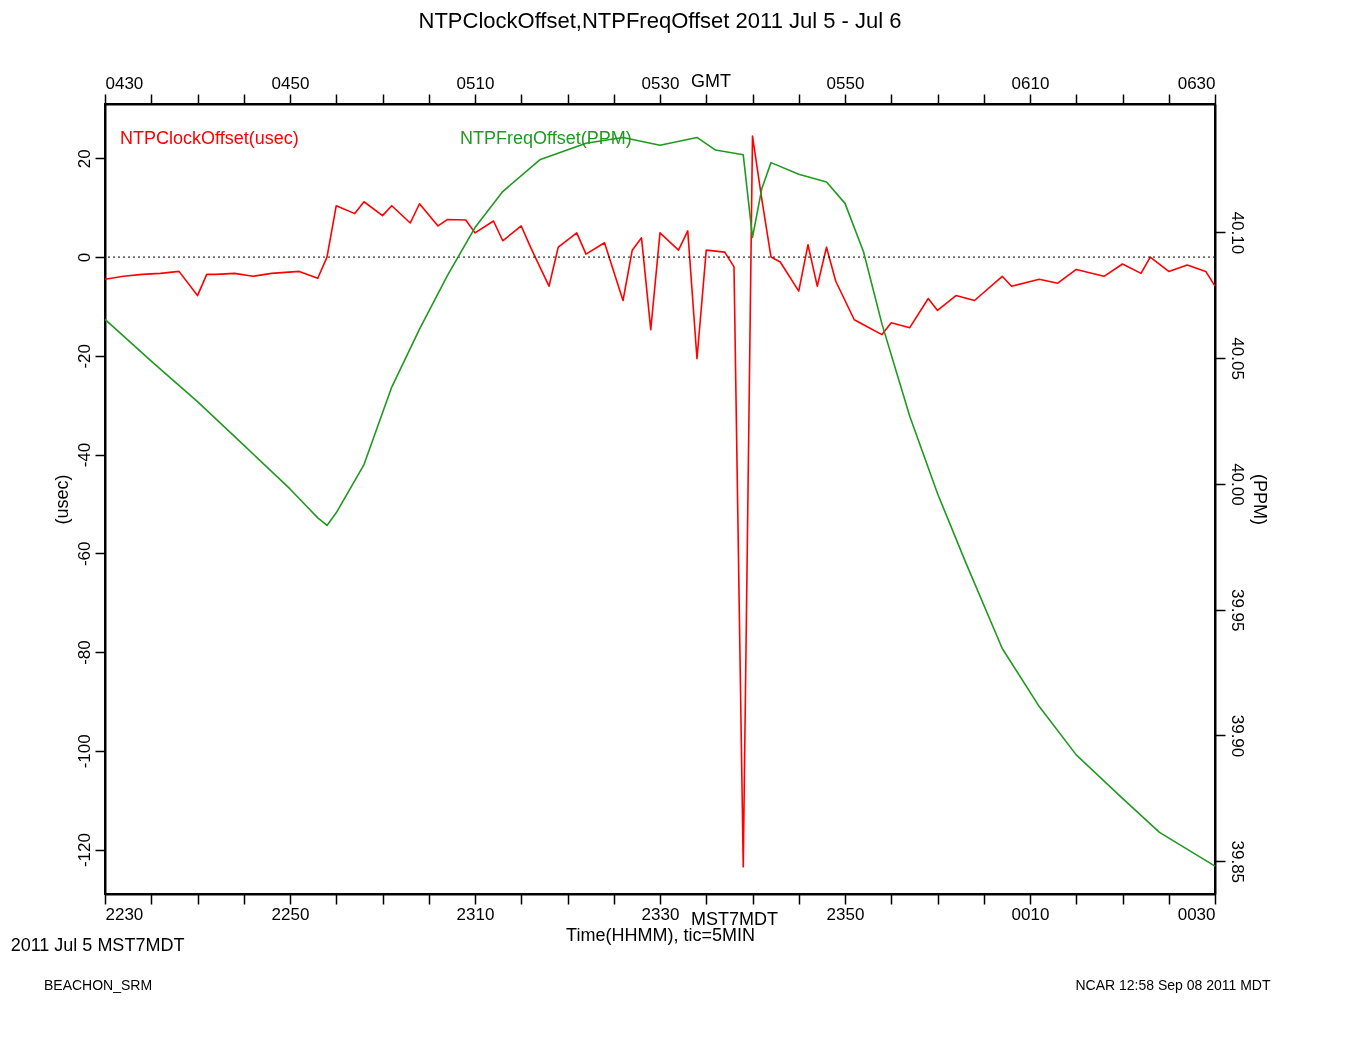  Describe the element at coordinates (660, 20) in the screenshot. I see `chart-title: NTPClockOffset,NTPFreqOffset 2011 Jul 5 - Jul 6` at that location.